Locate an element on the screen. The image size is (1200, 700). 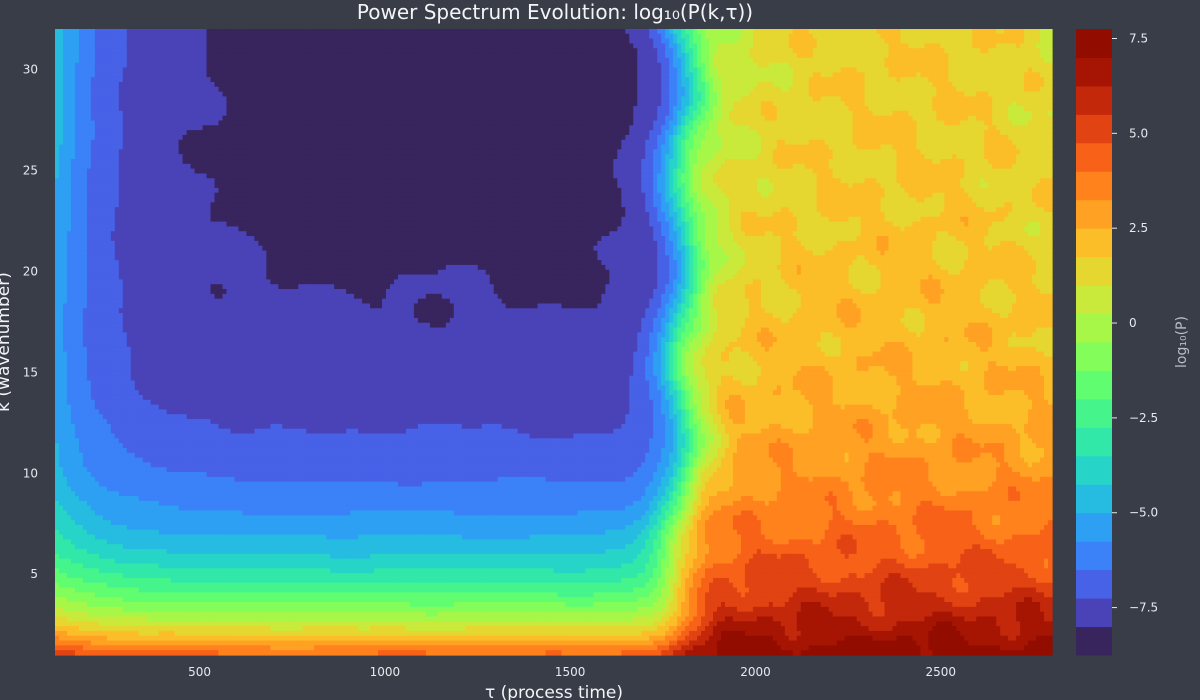
contour-cell-1958 is located at coordinates (887, 65).